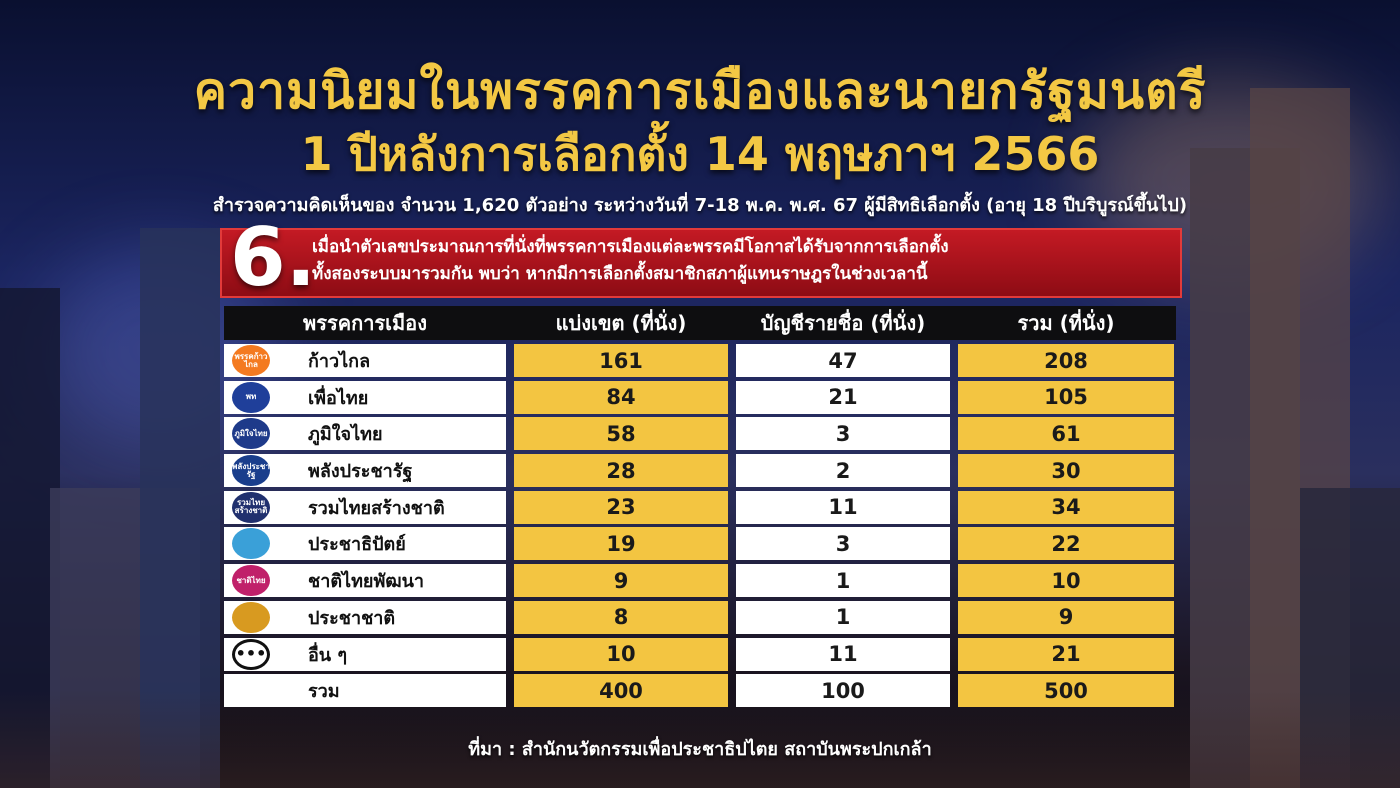 Image resolution: width=1400 pixels, height=788 pixels. Describe the element at coordinates (843, 323) in the screenshot. I see `header-list: บัญชีรายชื่อ (ที่นั่ง)` at that location.